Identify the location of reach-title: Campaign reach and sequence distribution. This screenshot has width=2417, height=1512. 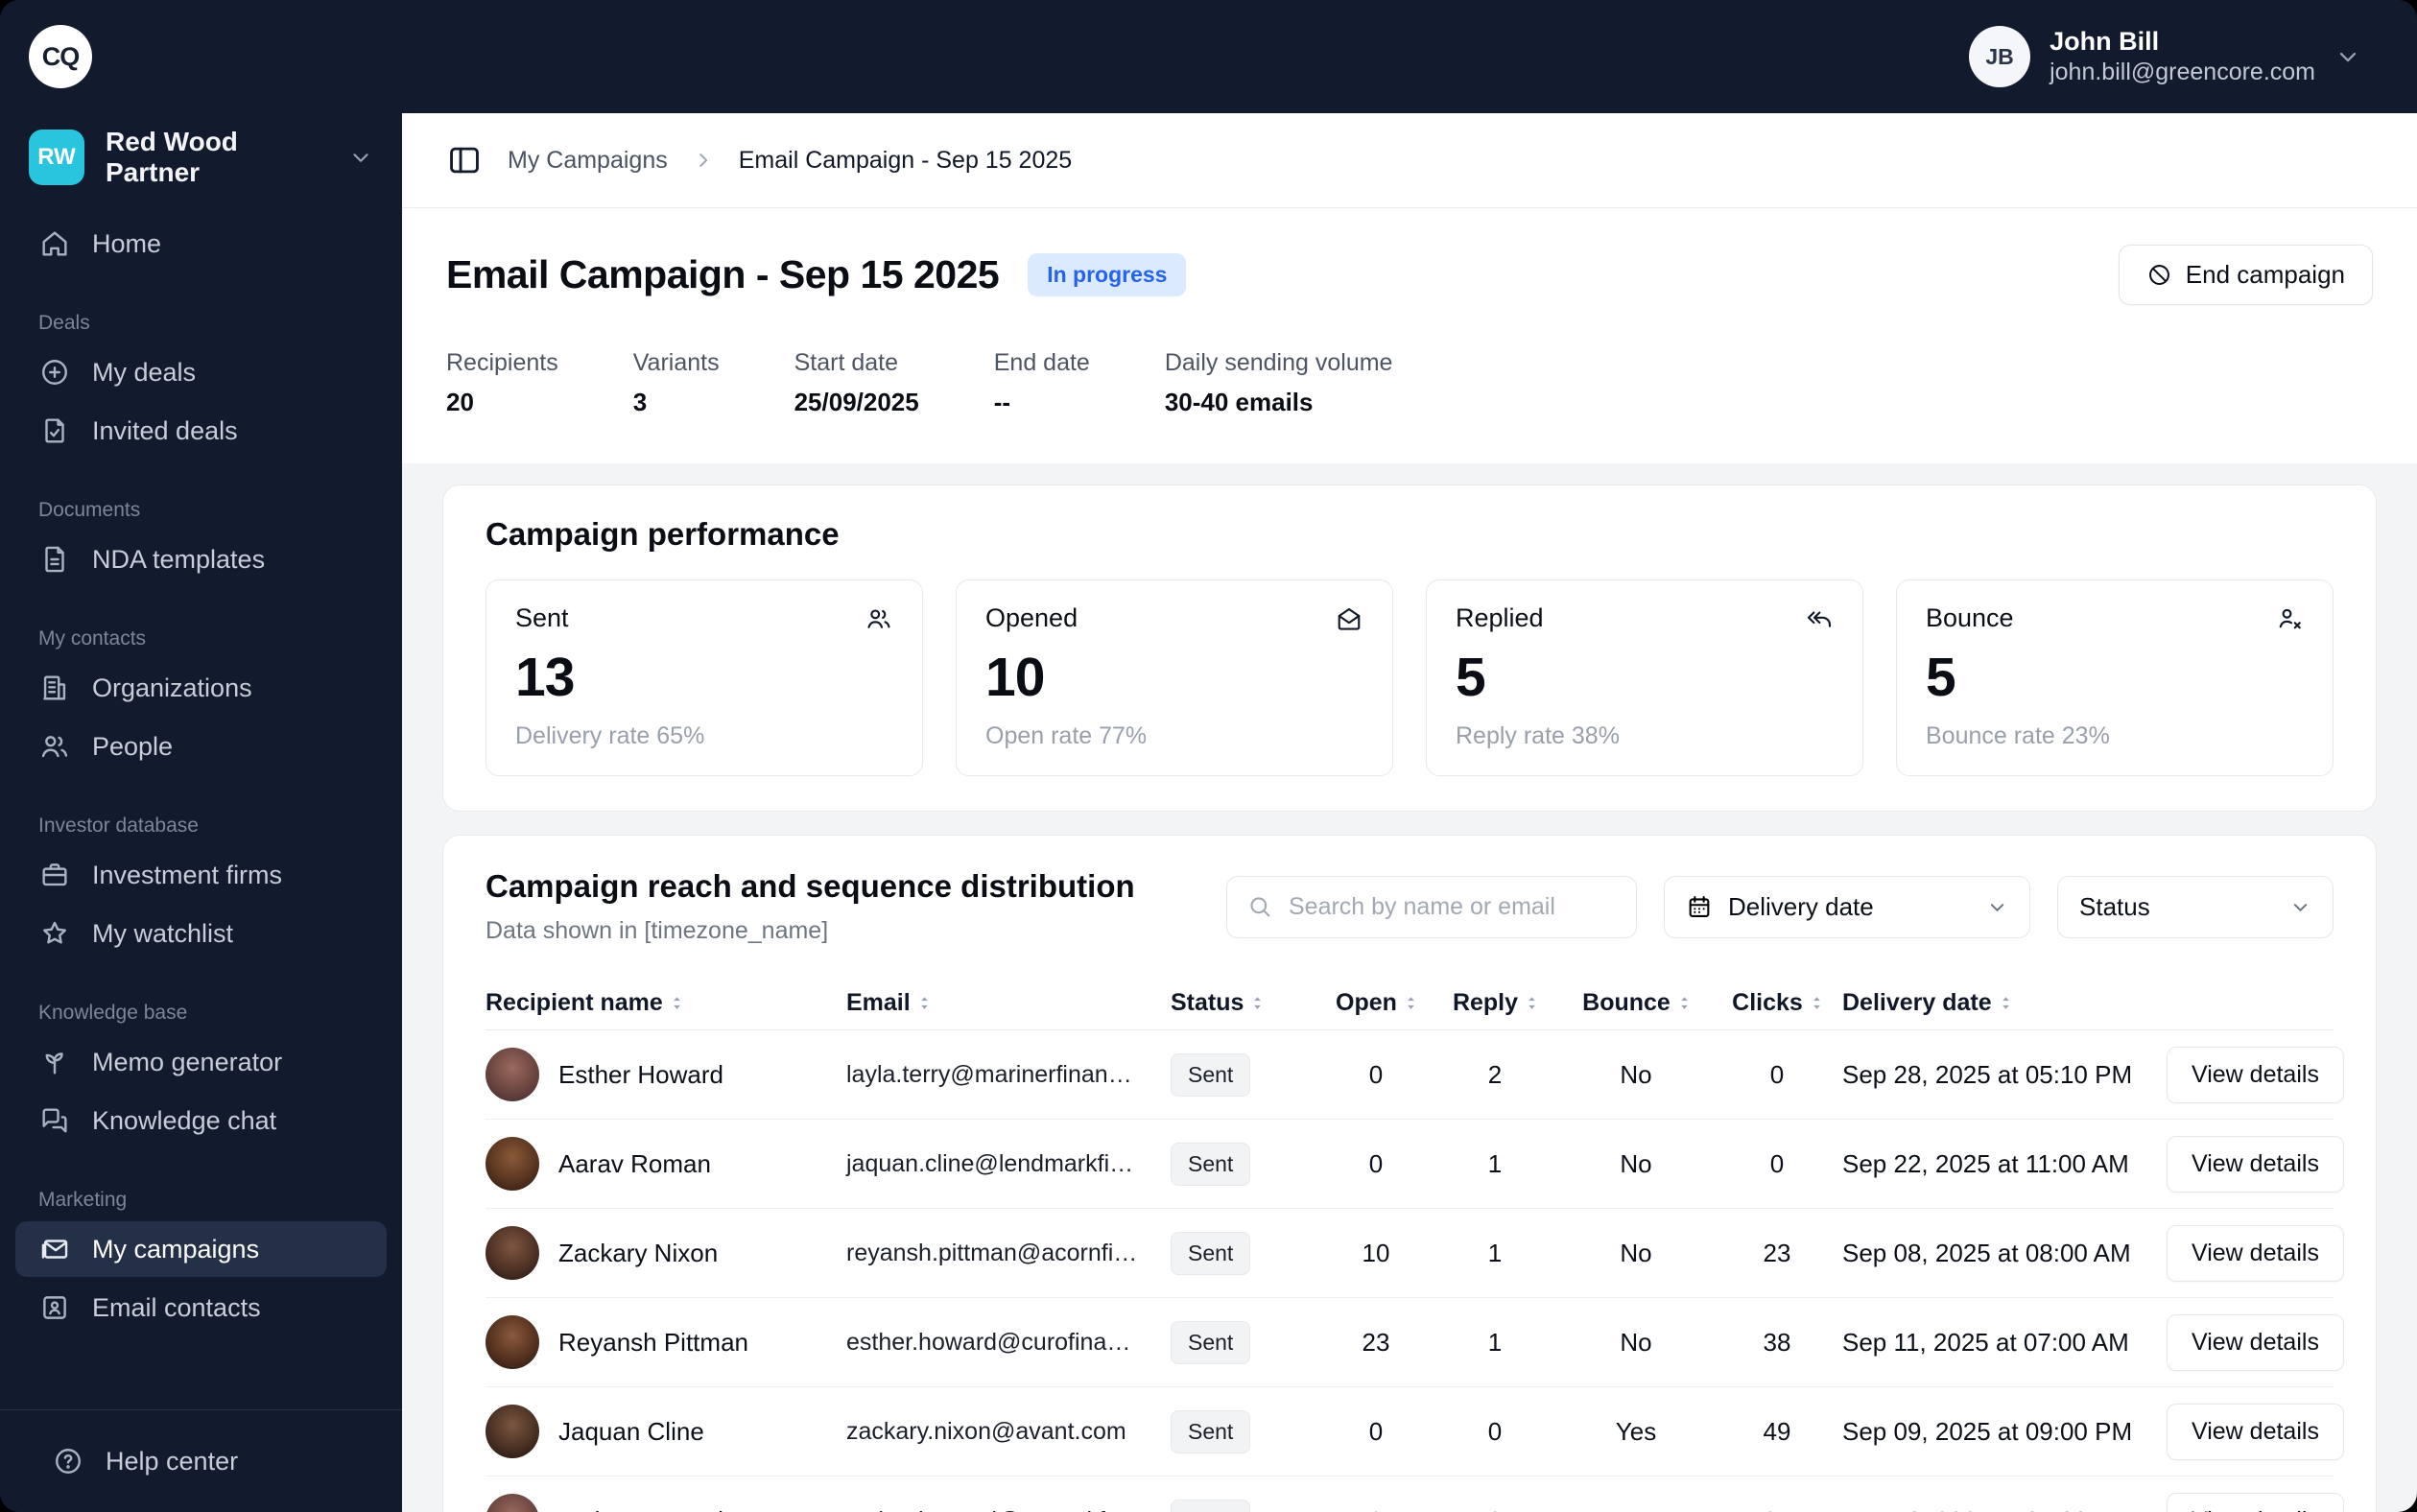
(810, 886).